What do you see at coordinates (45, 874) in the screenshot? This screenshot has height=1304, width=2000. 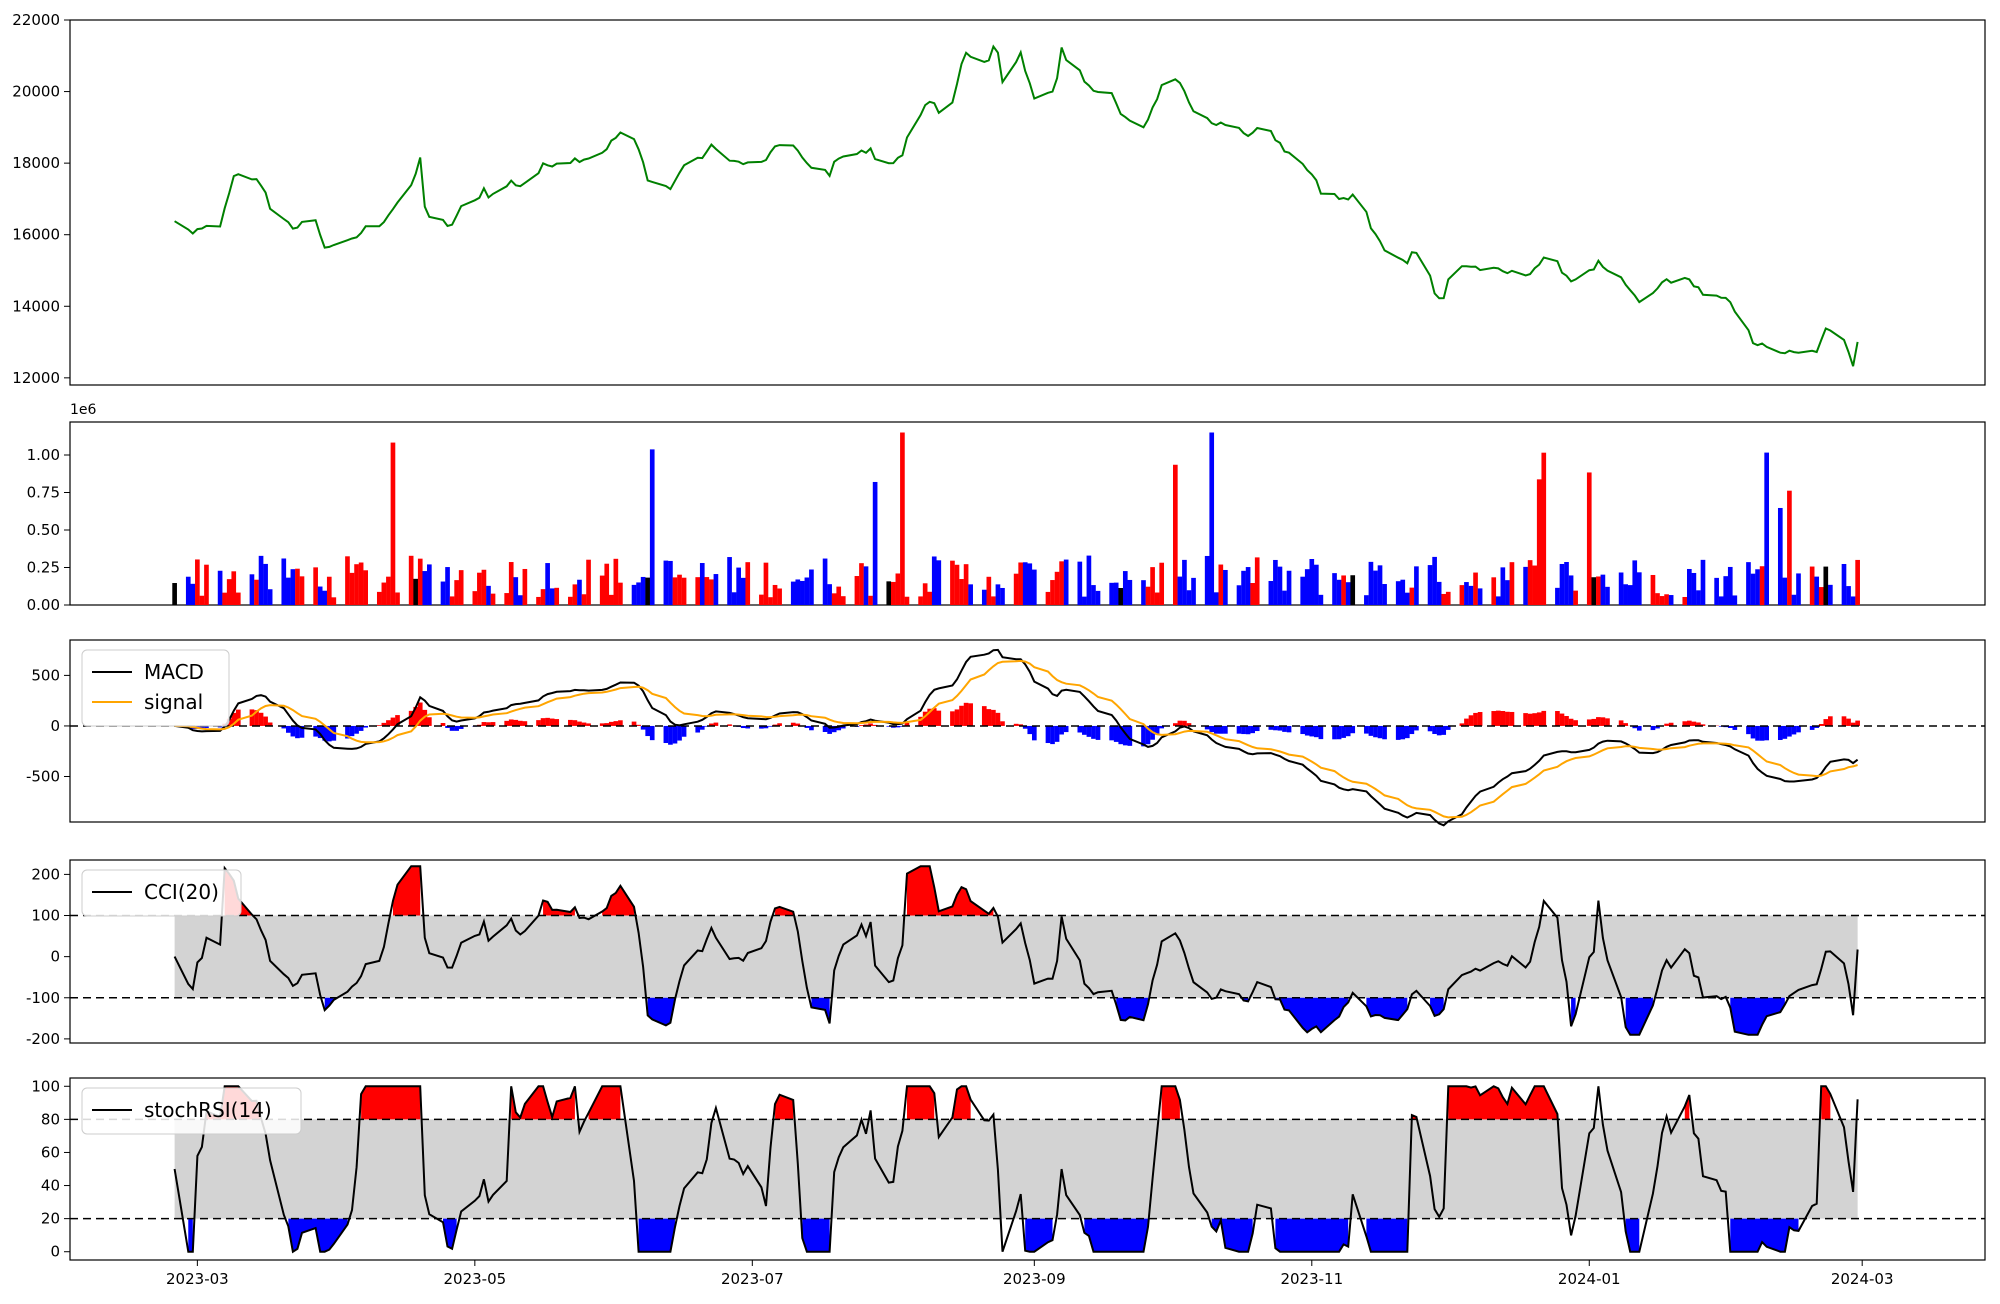 I see `cci-ytick-label: 200` at bounding box center [45, 874].